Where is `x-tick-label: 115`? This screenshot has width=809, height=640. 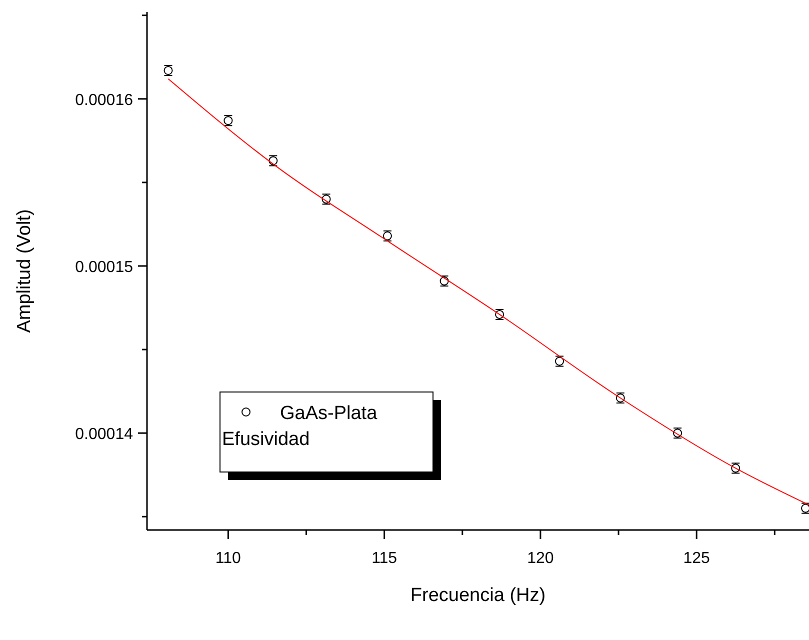 x-tick-label: 115 is located at coordinates (385, 558).